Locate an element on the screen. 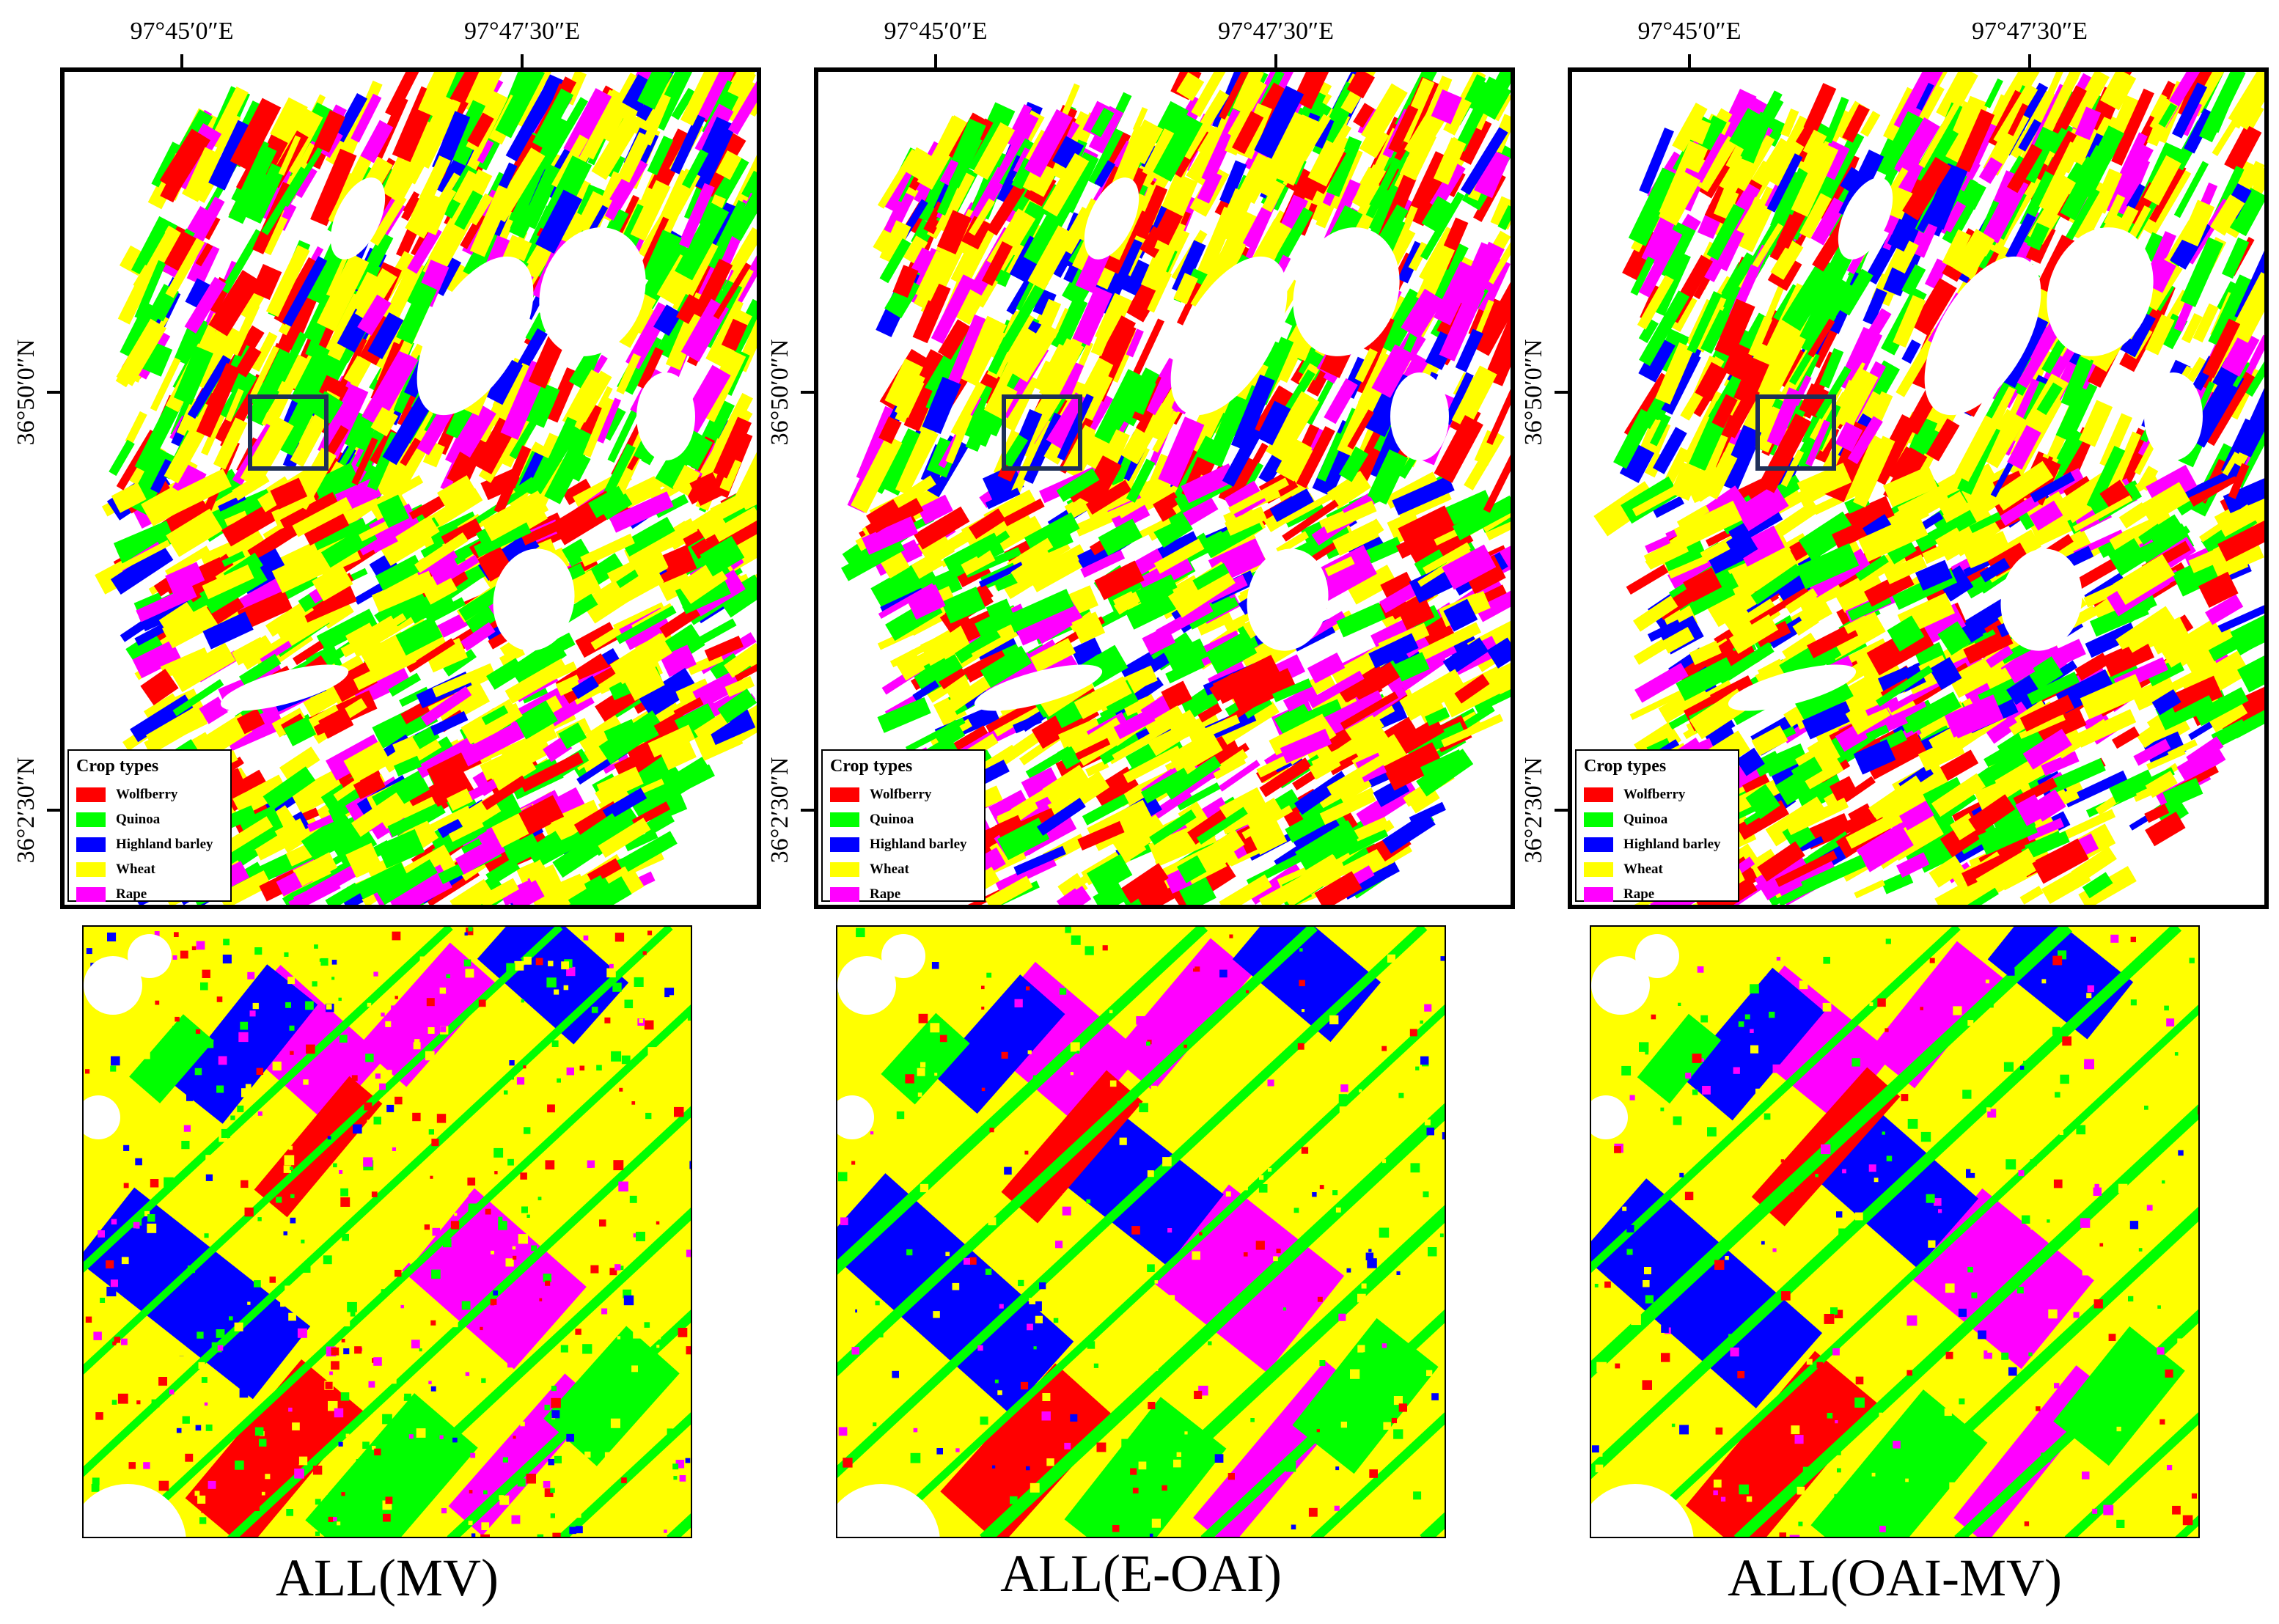 The width and height of the screenshot is (2279, 1624). panel-caption: ALL(MV) is located at coordinates (387, 1577).